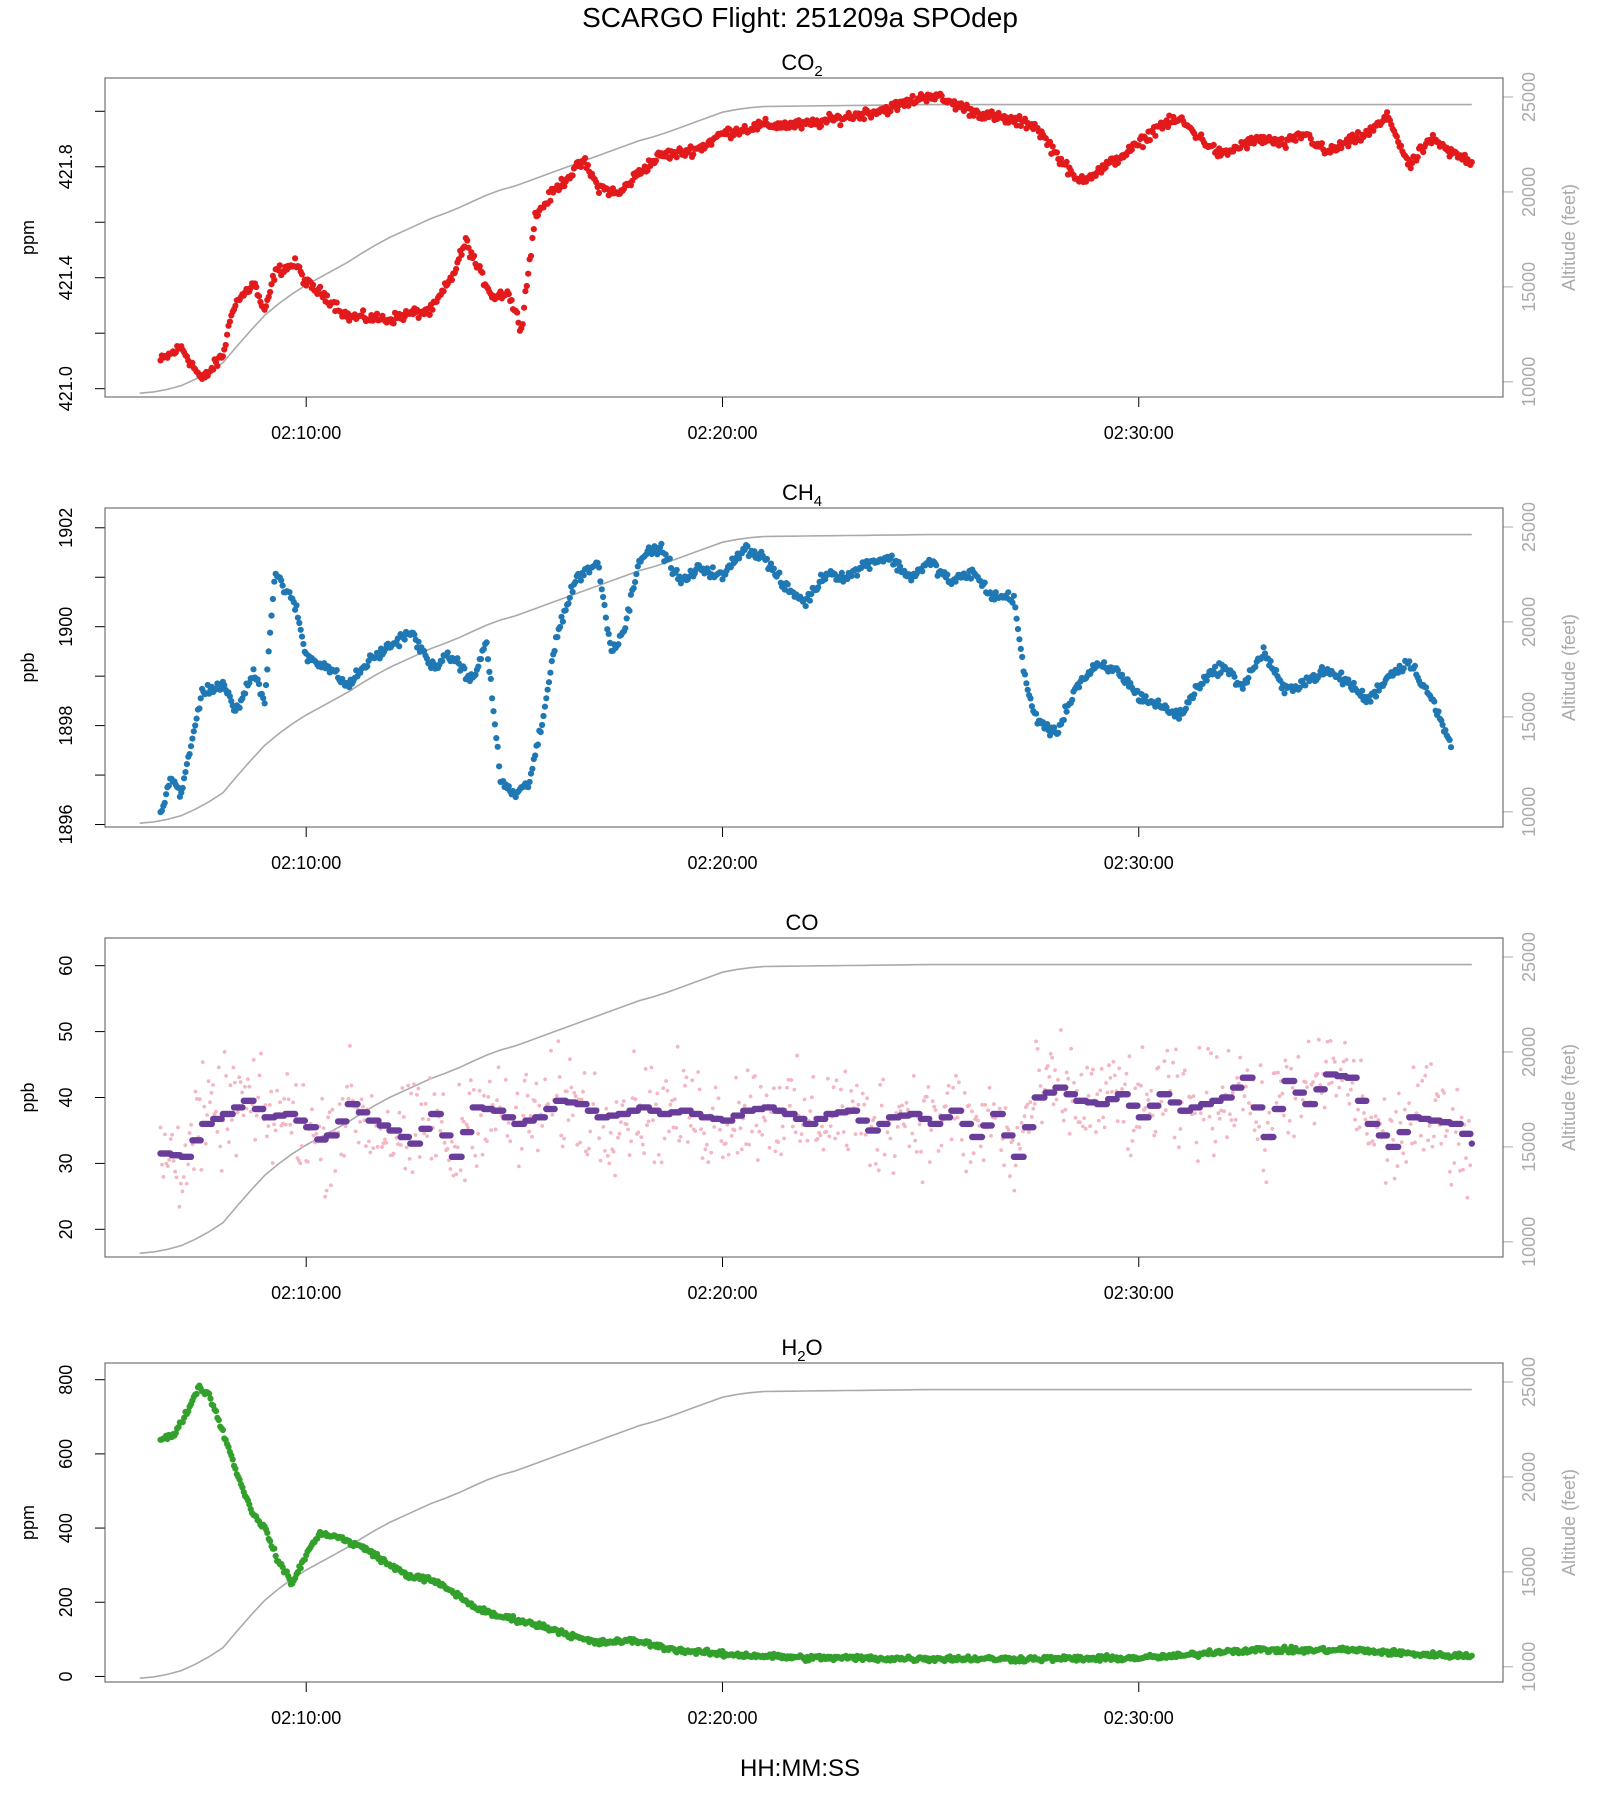 The height and width of the screenshot is (1800, 1600). I want to click on alt-axis-label: Altitude (feet), so click(1569, 667).